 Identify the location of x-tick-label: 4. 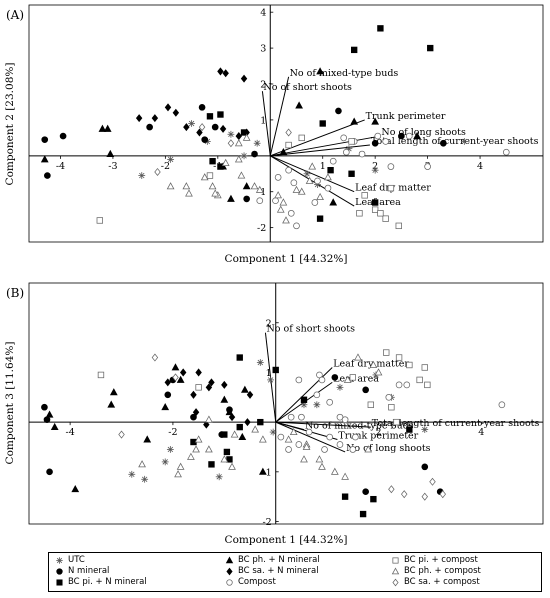
(480, 166).